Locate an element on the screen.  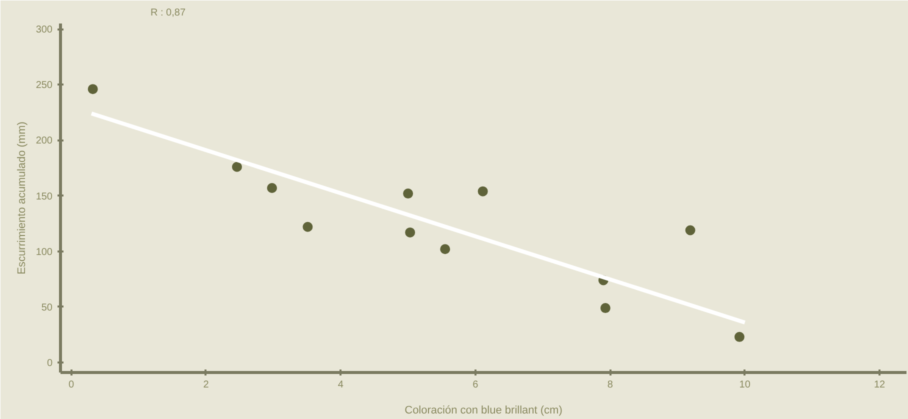
x-tick-label: 2 is located at coordinates (206, 385).